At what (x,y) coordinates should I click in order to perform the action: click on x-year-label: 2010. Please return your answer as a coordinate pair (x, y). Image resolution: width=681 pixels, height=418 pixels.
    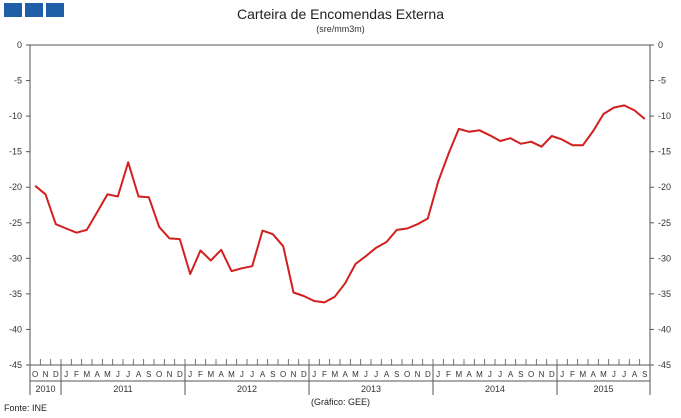
    Looking at the image, I should click on (45, 389).